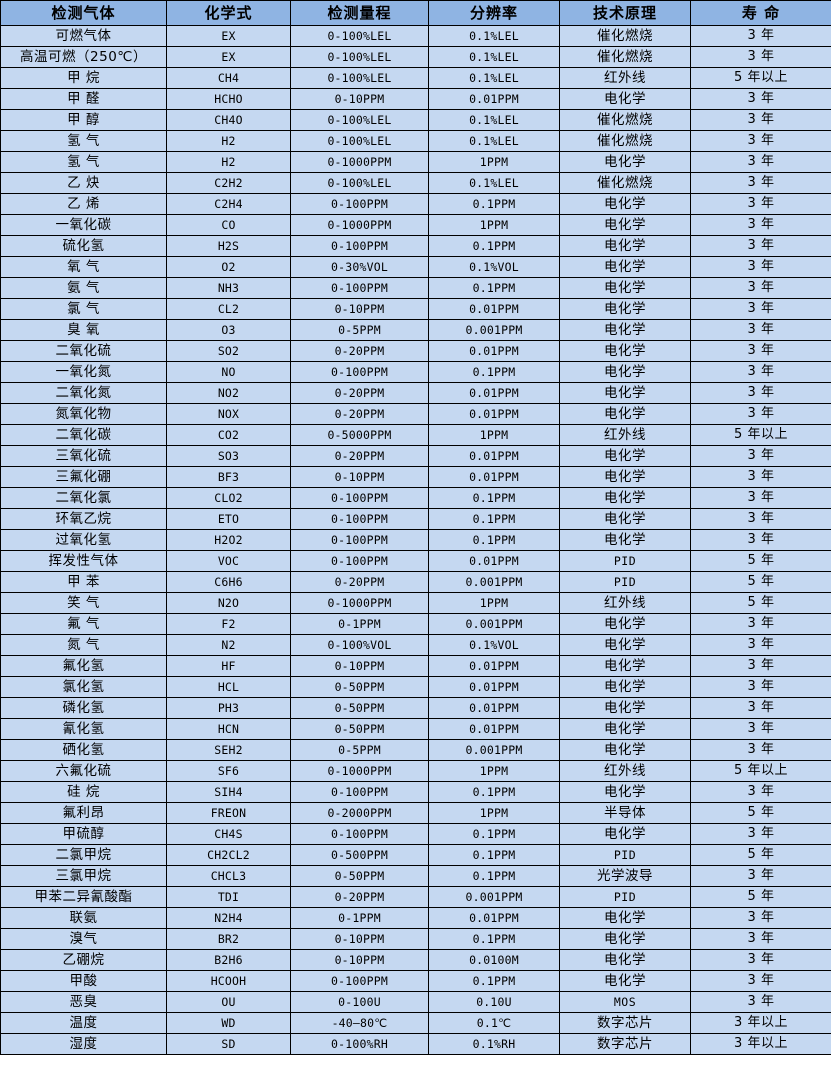 This screenshot has height=1075, width=831. I want to click on table-row: 氰化氢 HCN 0-50PPM 0.01PPM 电化学 3 年, so click(415, 729).